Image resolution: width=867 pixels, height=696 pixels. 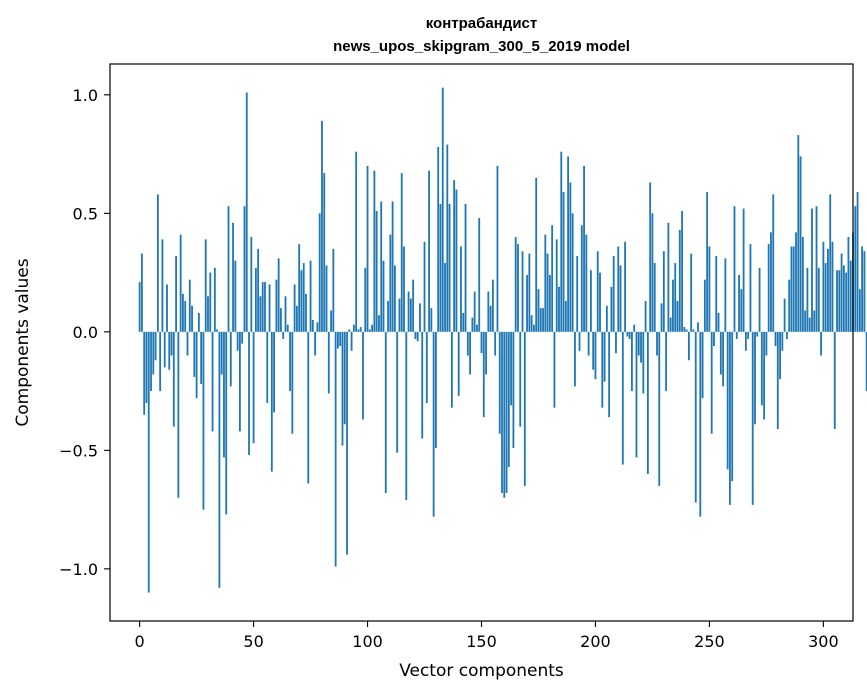 What do you see at coordinates (84, 332) in the screenshot?
I see `y-axis: −1.0 −0.5 0.0 0.5 1.0` at bounding box center [84, 332].